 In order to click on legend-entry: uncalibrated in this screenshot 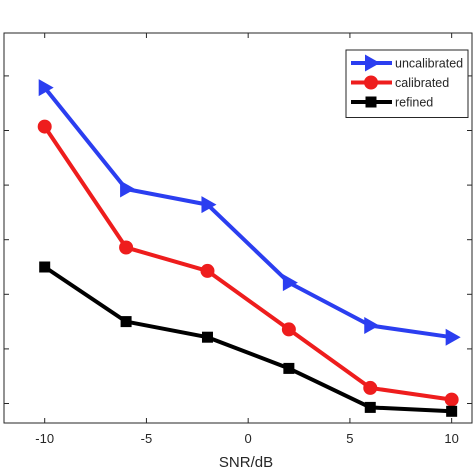, I will do `click(407, 63)`.